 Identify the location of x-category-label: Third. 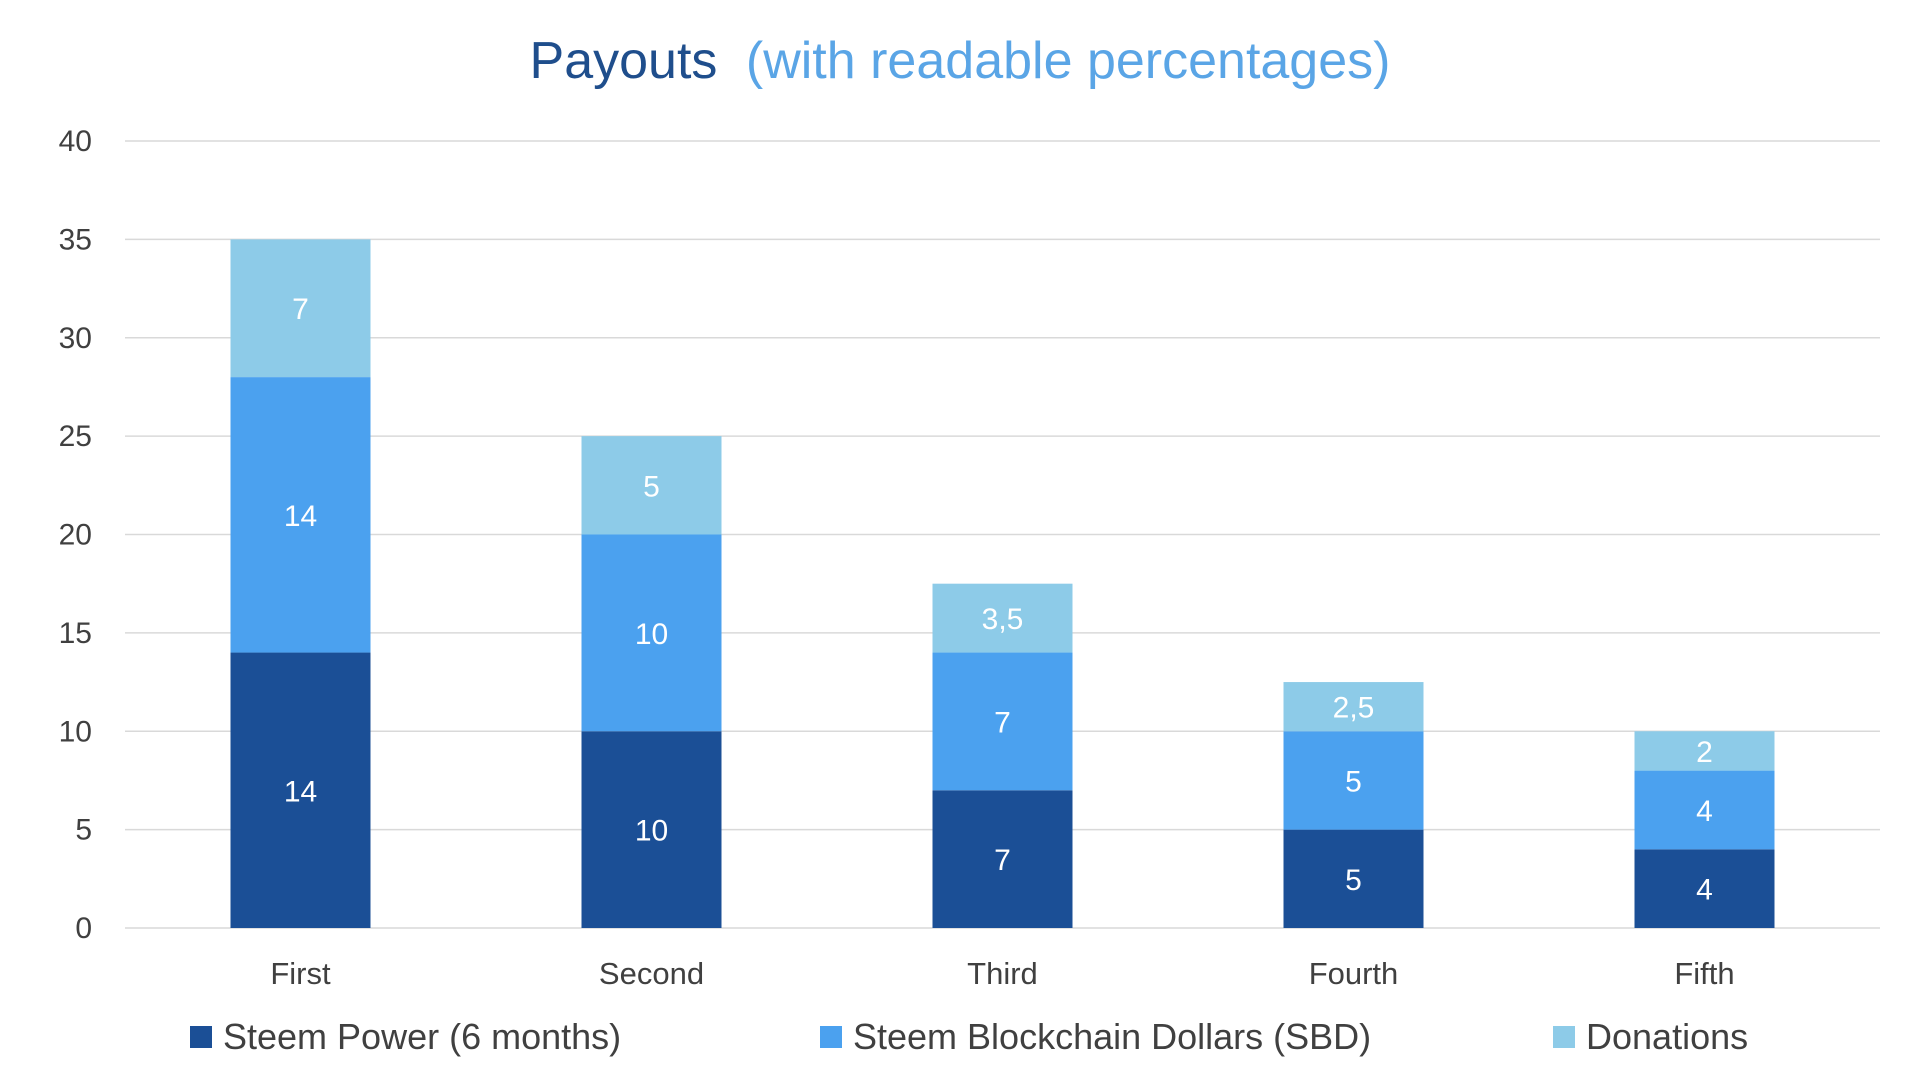
(1002, 973).